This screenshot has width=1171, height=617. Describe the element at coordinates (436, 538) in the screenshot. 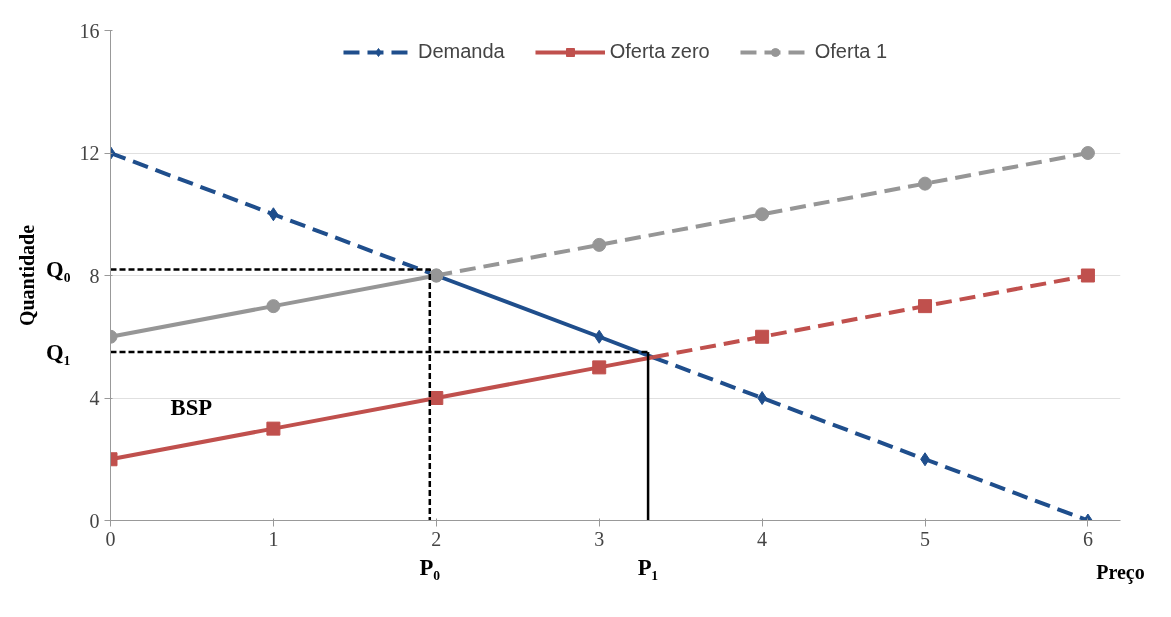

I see `x-tick-label: 2` at that location.